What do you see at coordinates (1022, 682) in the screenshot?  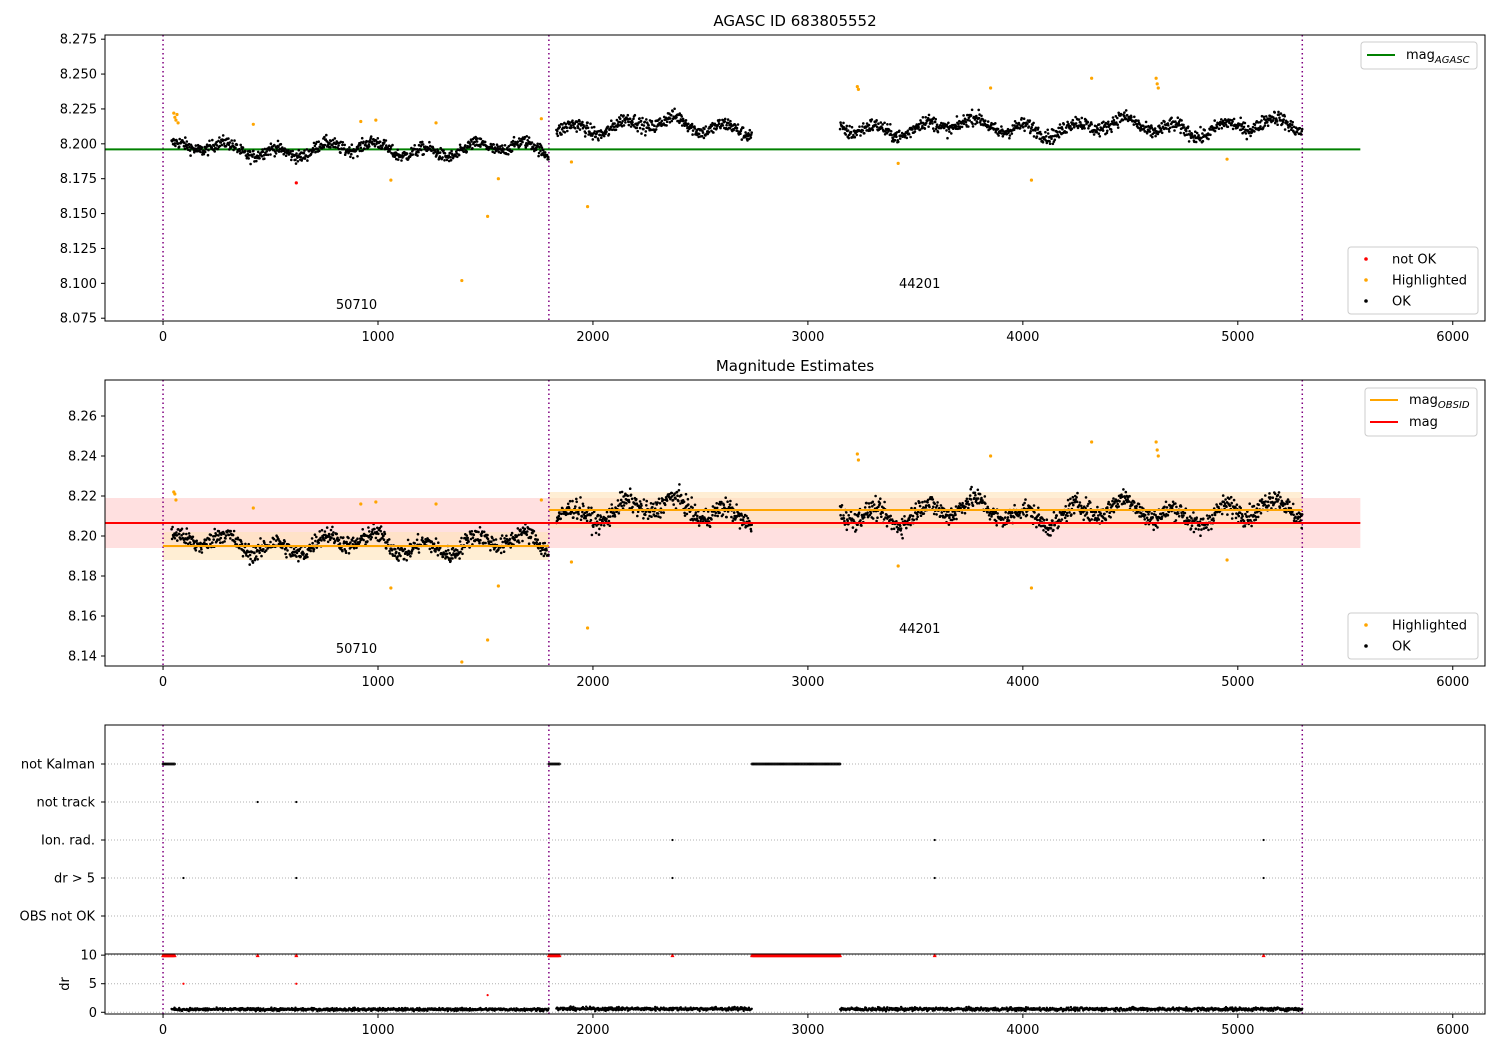 I see `x-tick-label: 4000` at bounding box center [1022, 682].